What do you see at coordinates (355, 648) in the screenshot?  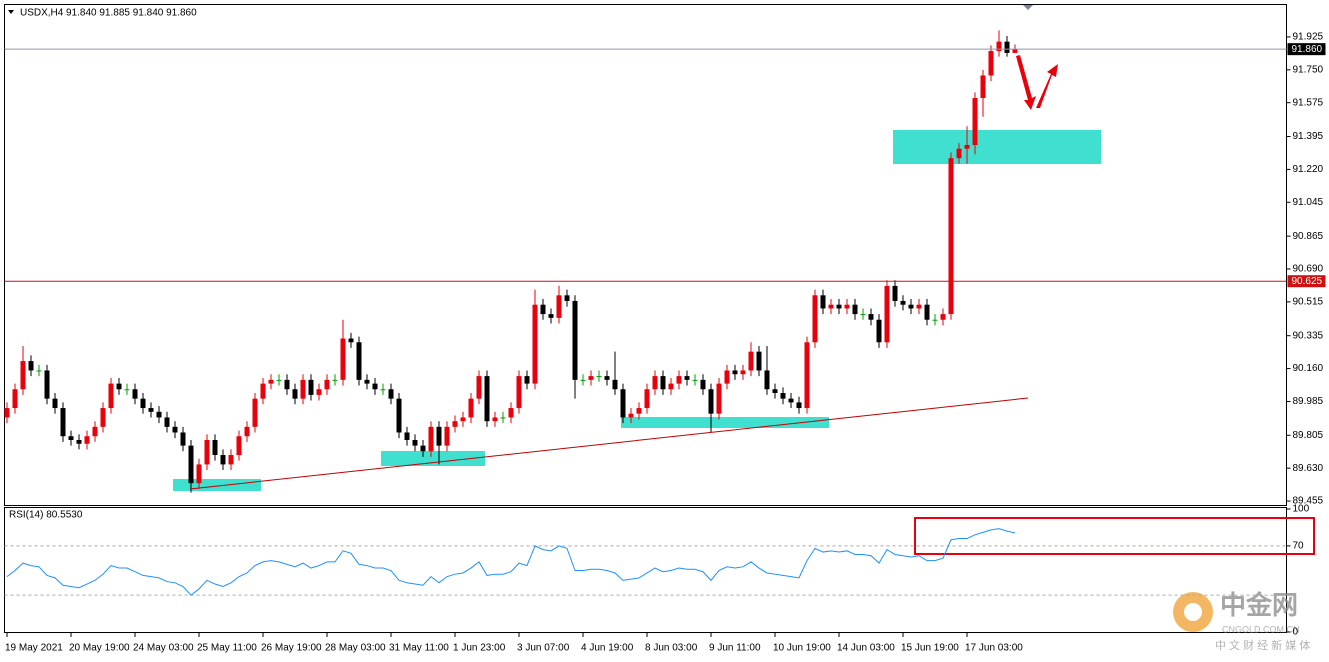 I see `x-tick-label: 28 May 03:00` at bounding box center [355, 648].